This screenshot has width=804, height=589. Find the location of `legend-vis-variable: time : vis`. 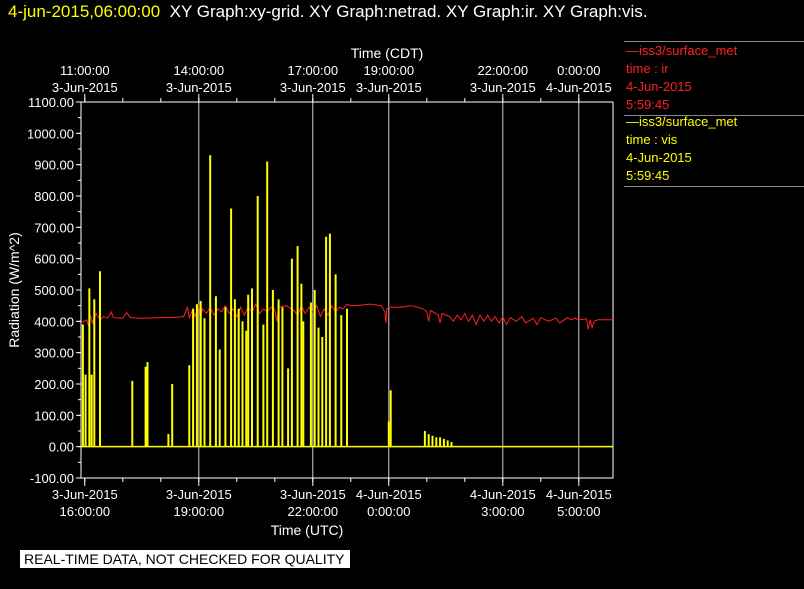

legend-vis-variable: time : vis is located at coordinates (652, 139).